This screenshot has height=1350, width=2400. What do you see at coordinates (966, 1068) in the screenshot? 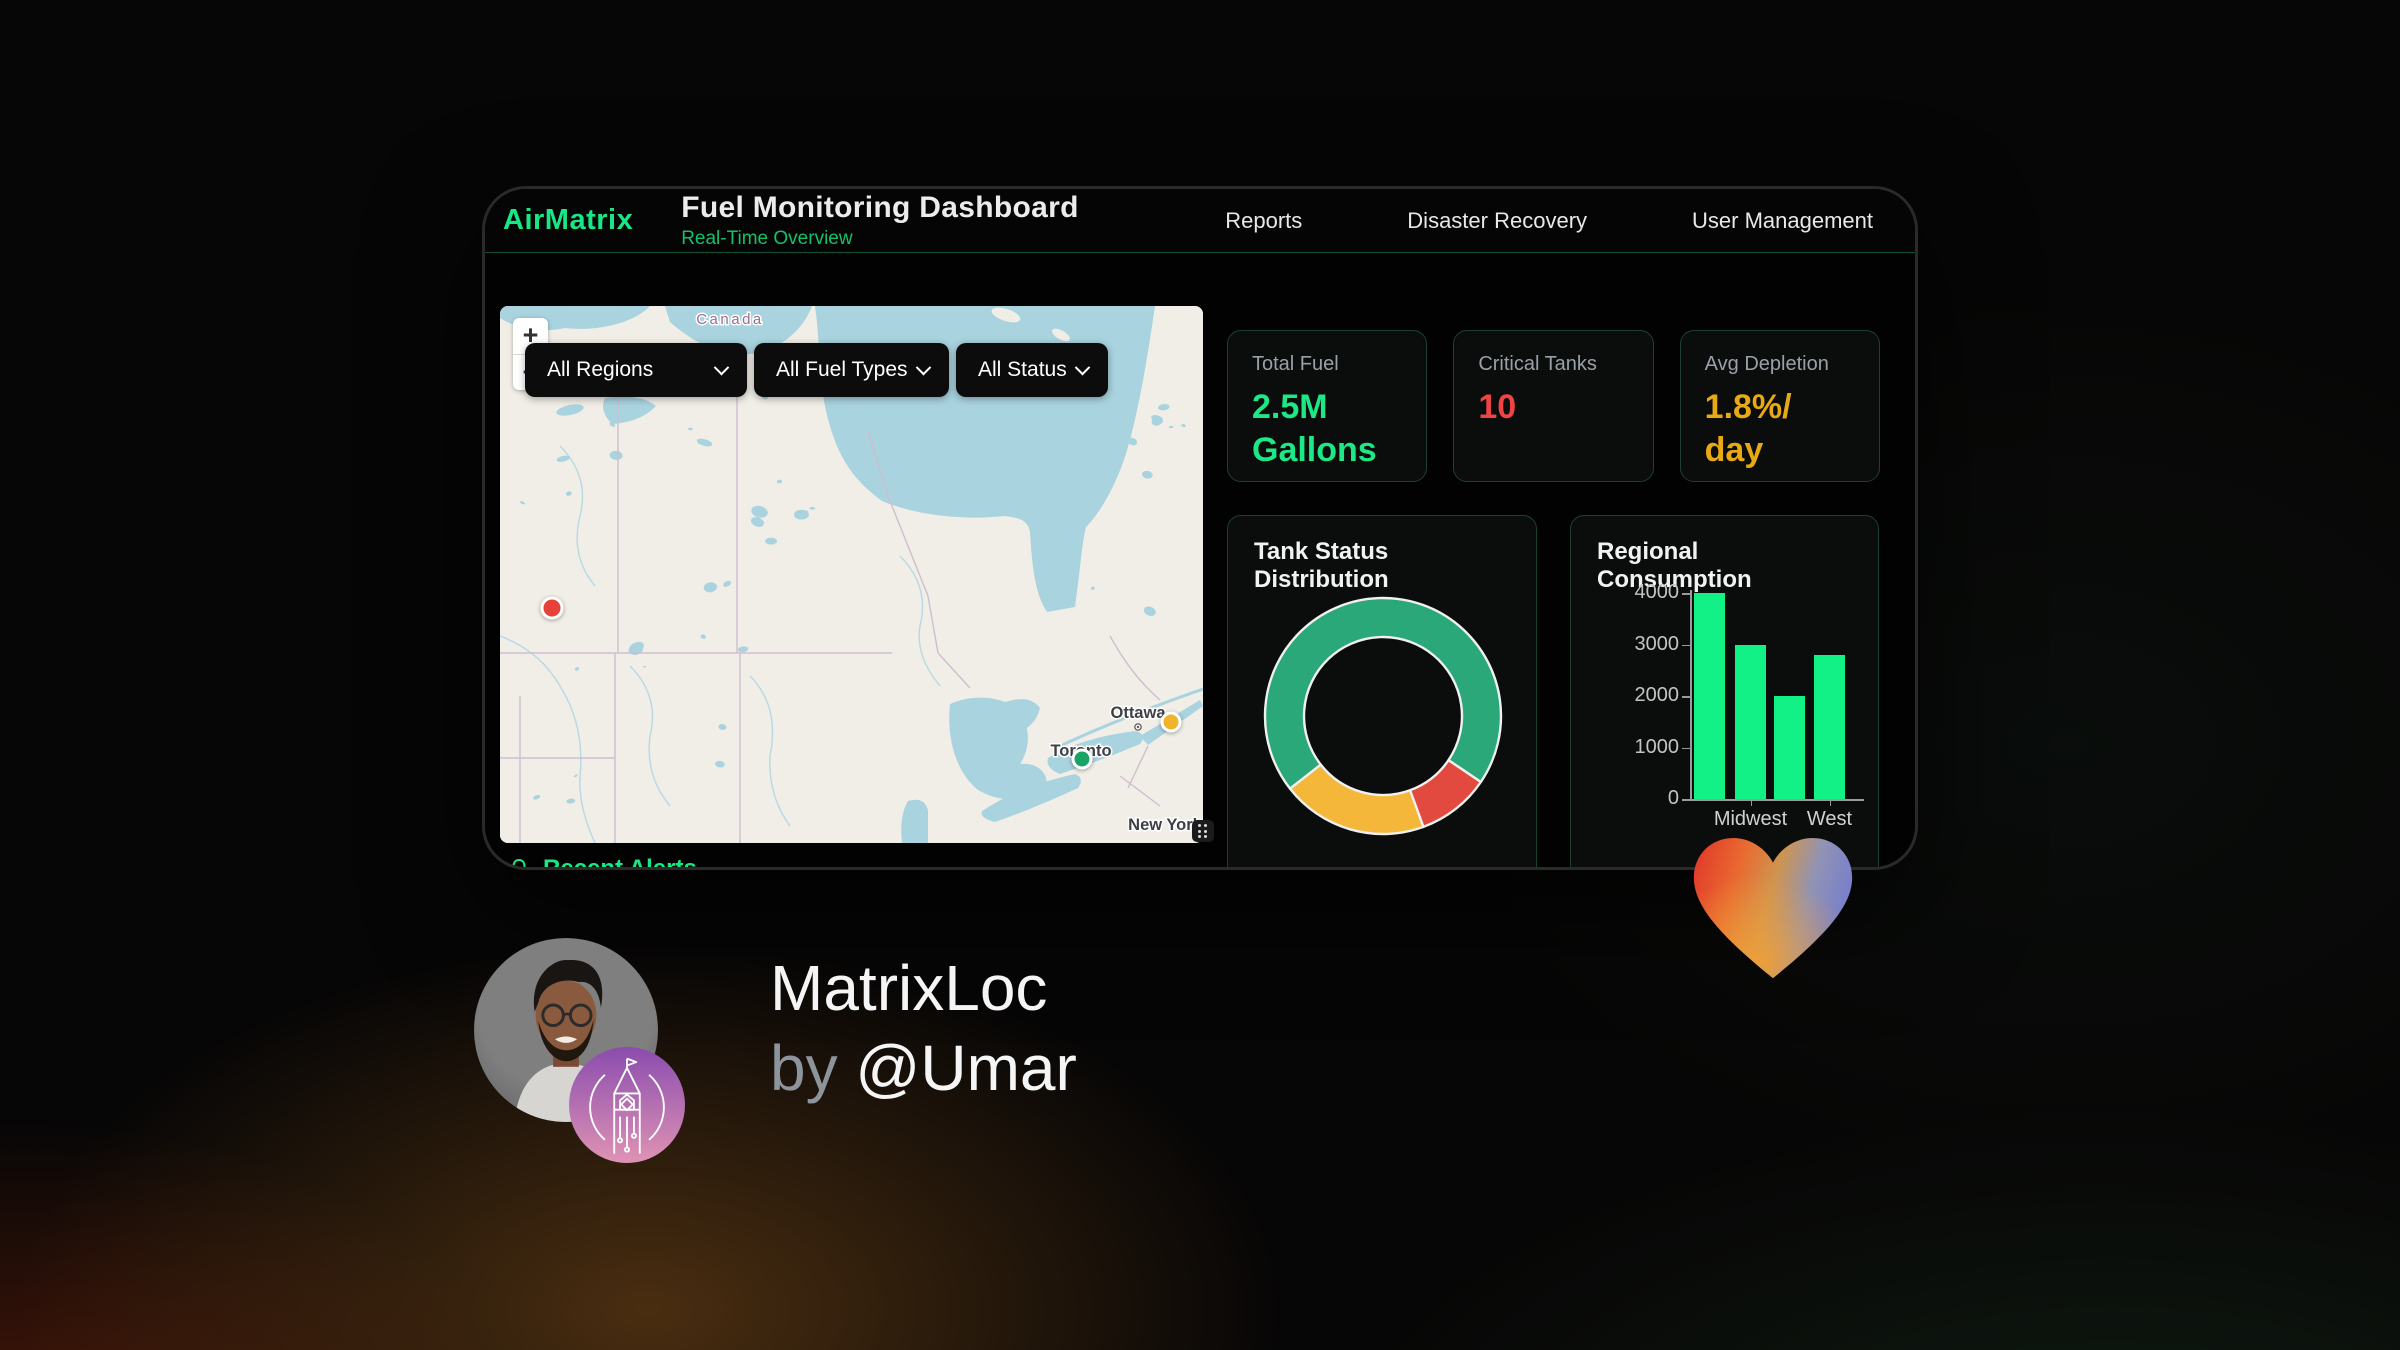
I see `author-handle: @Umar` at bounding box center [966, 1068].